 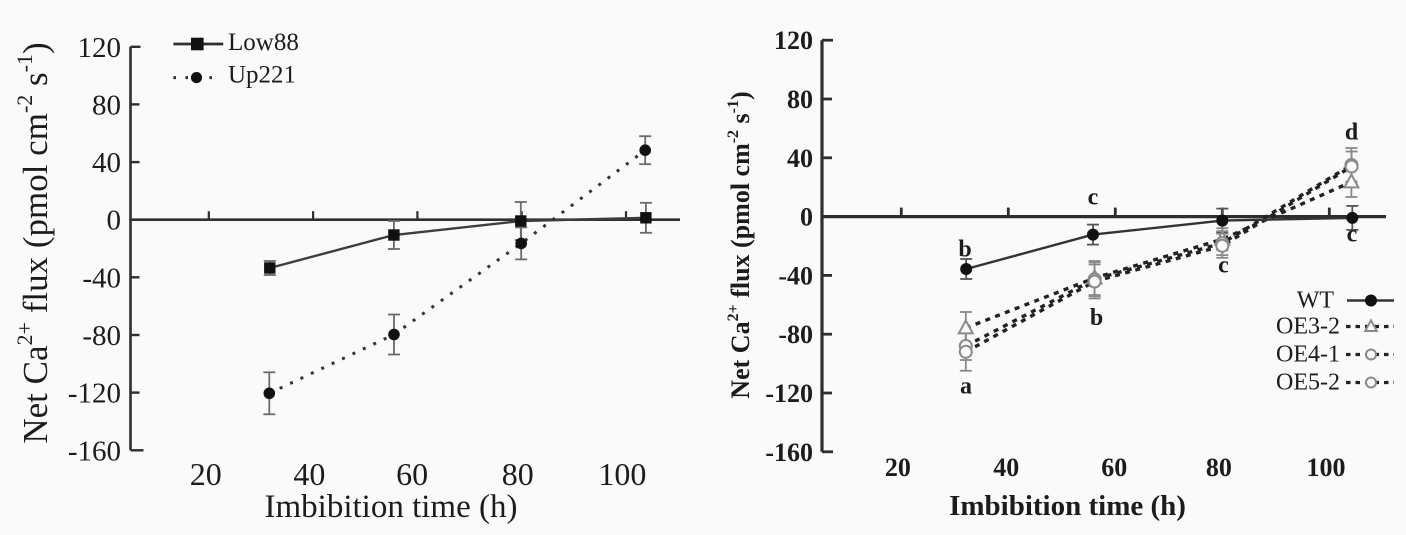 What do you see at coordinates (1308, 355) in the screenshot?
I see `svg-text: OE4-1` at bounding box center [1308, 355].